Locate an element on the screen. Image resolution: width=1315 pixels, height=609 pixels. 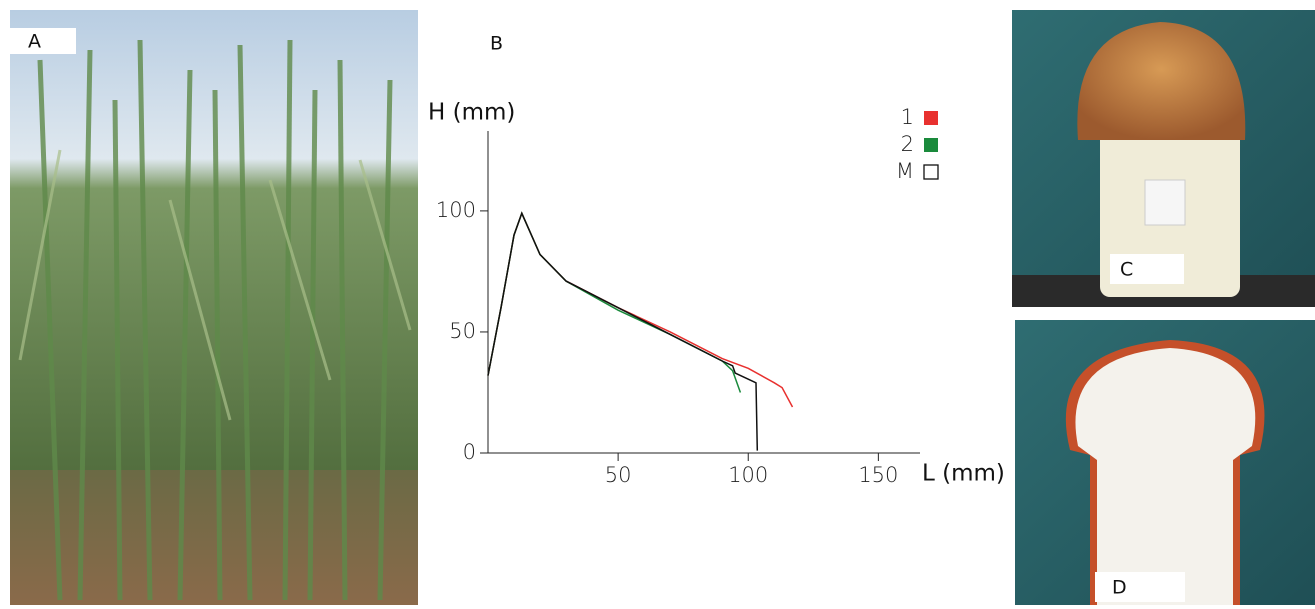
y-tick-label: 100 is located at coordinates (456, 210).